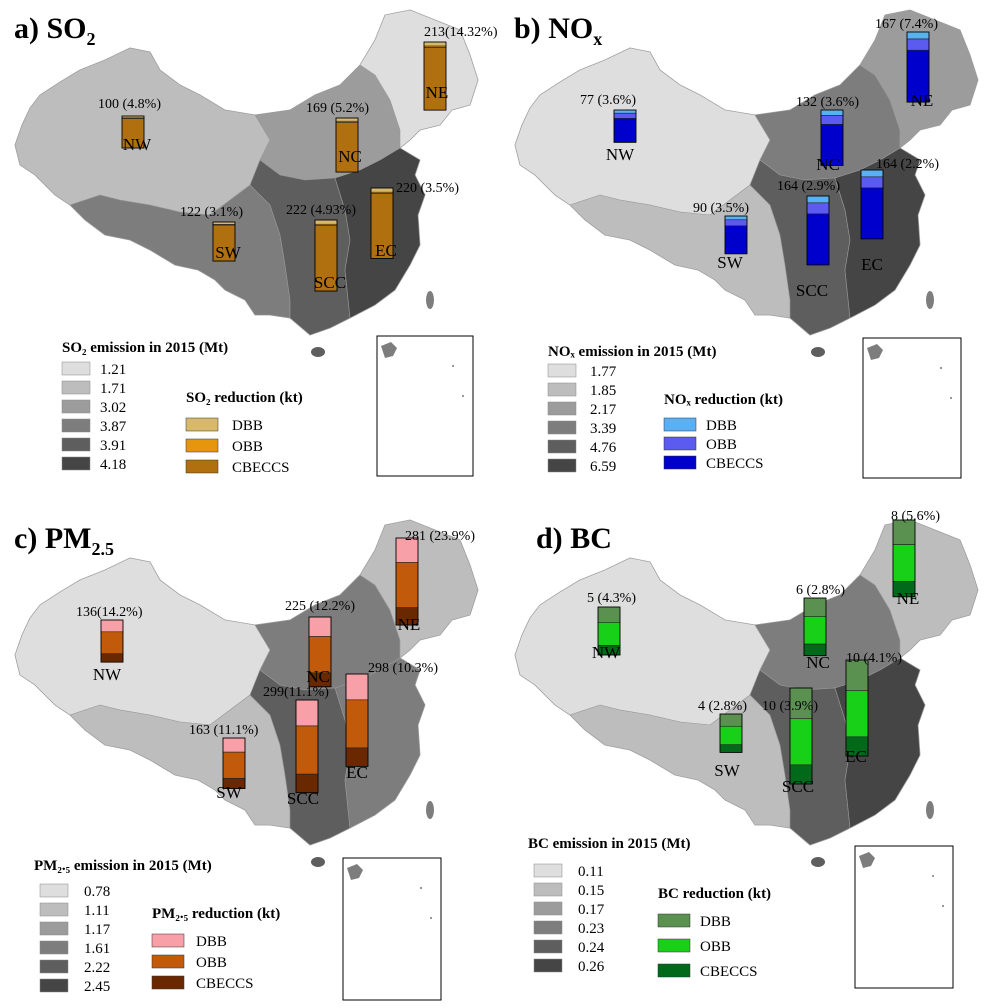  What do you see at coordinates (461, 32) in the screenshot?
I see `value-label-ne: 213(14.32%)` at bounding box center [461, 32].